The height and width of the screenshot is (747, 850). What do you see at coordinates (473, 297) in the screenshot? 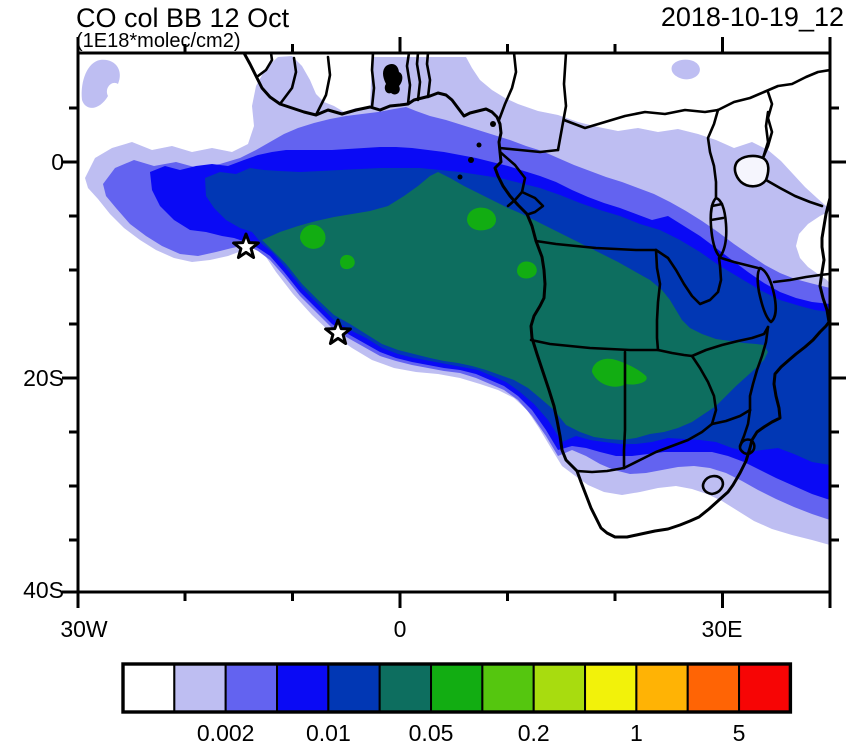
I see `contour-patches-green` at bounding box center [473, 297].